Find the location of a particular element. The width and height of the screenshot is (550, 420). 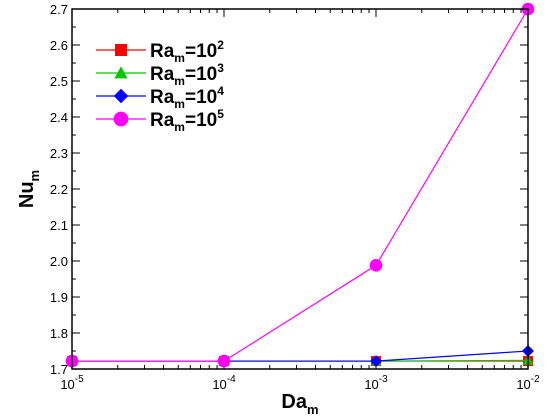

y-tick-label: 2.0 is located at coordinates (59, 261).